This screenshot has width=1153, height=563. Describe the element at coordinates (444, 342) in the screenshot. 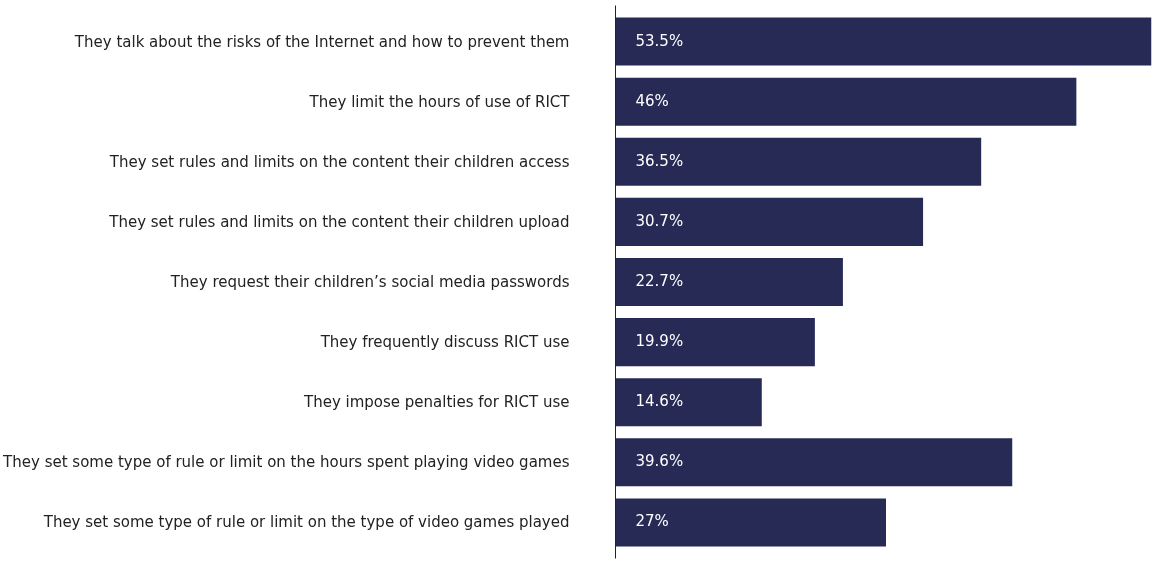

I see `y-tick-label: They frequently discuss RICT use` at that location.